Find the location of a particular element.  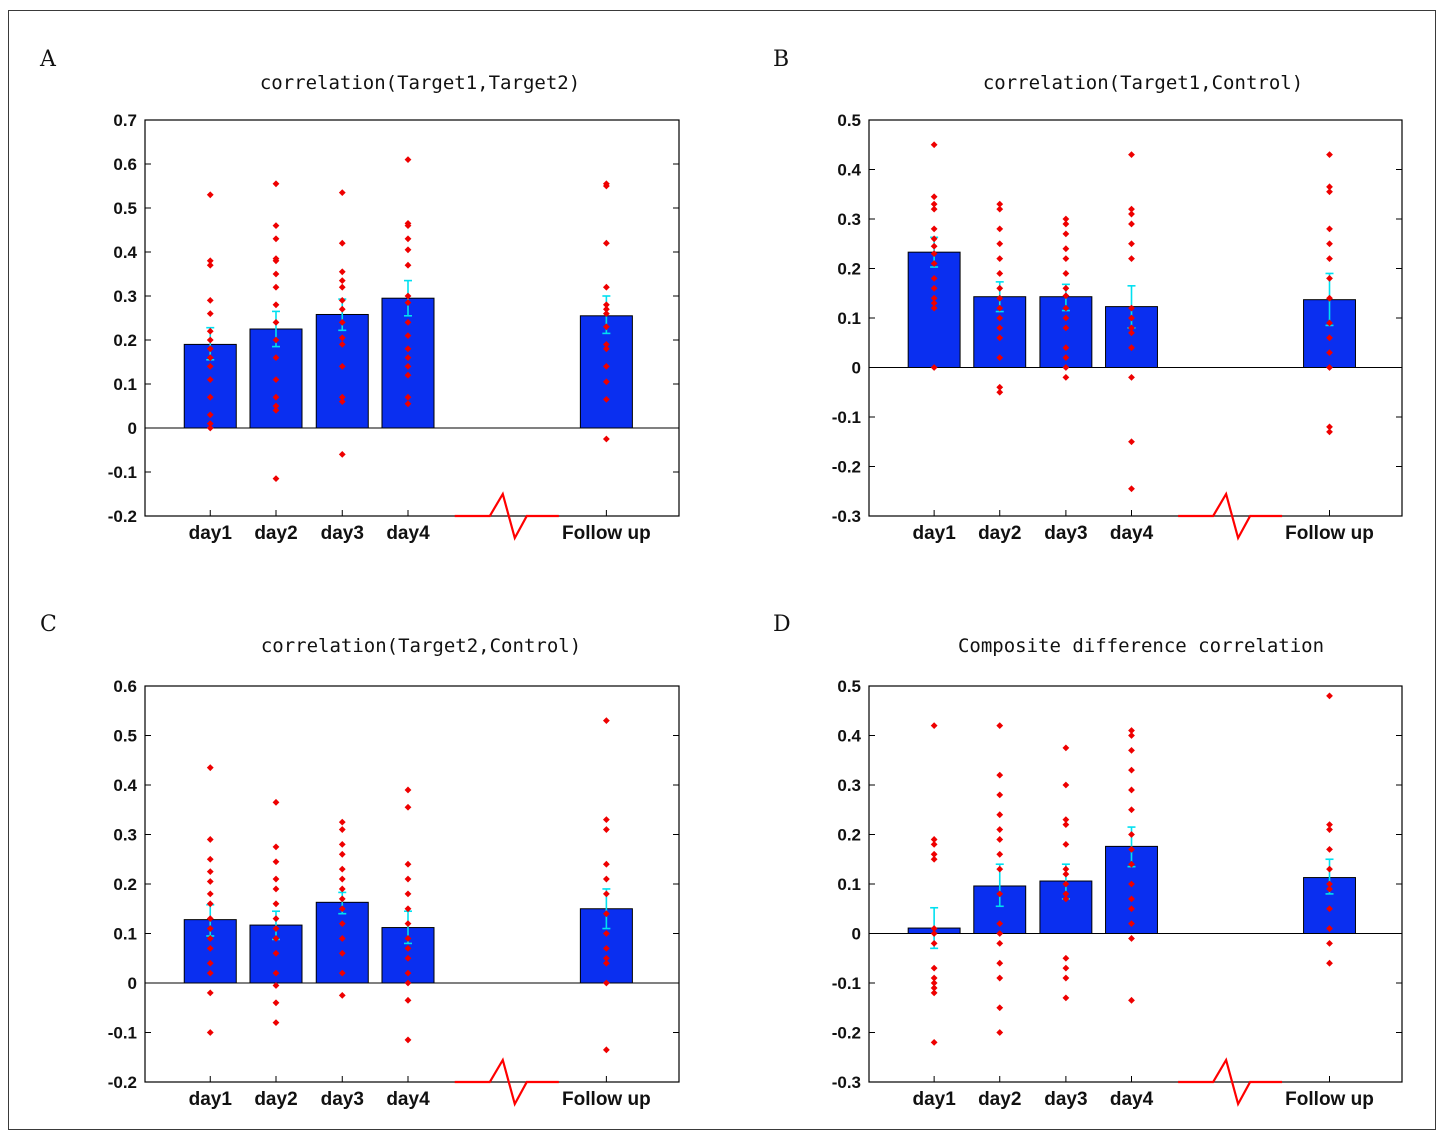

plot-area is located at coordinates (412, 884).